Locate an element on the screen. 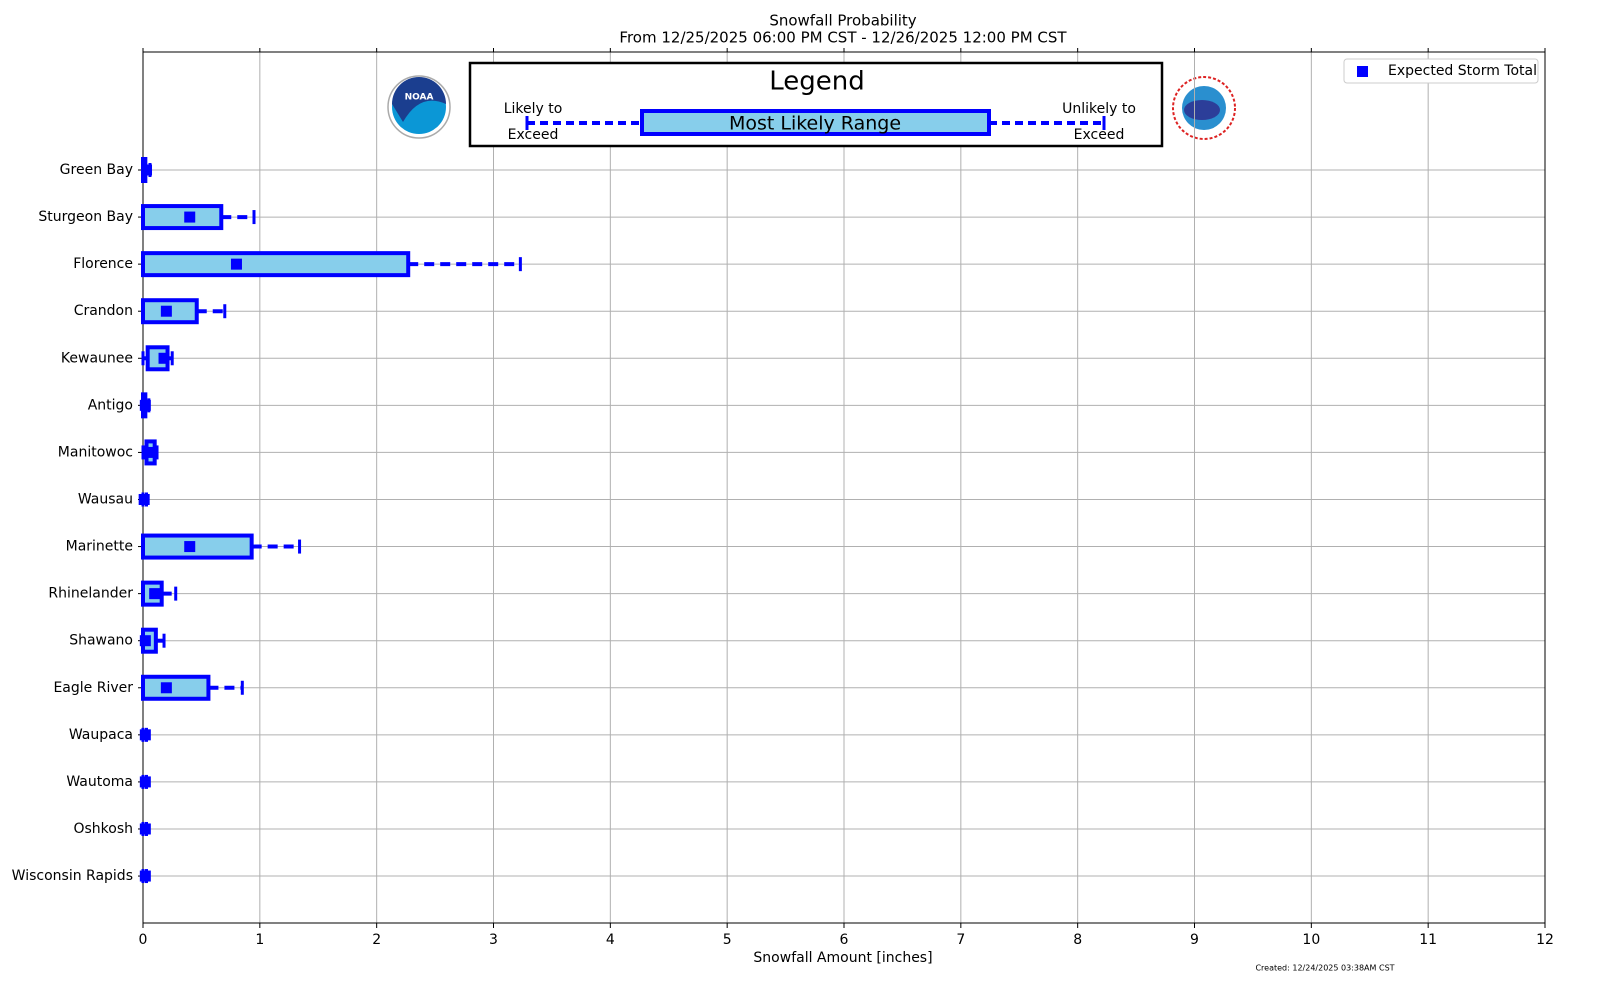 The height and width of the screenshot is (1000, 1600). key-right-label: Unlikely to is located at coordinates (1099, 109).